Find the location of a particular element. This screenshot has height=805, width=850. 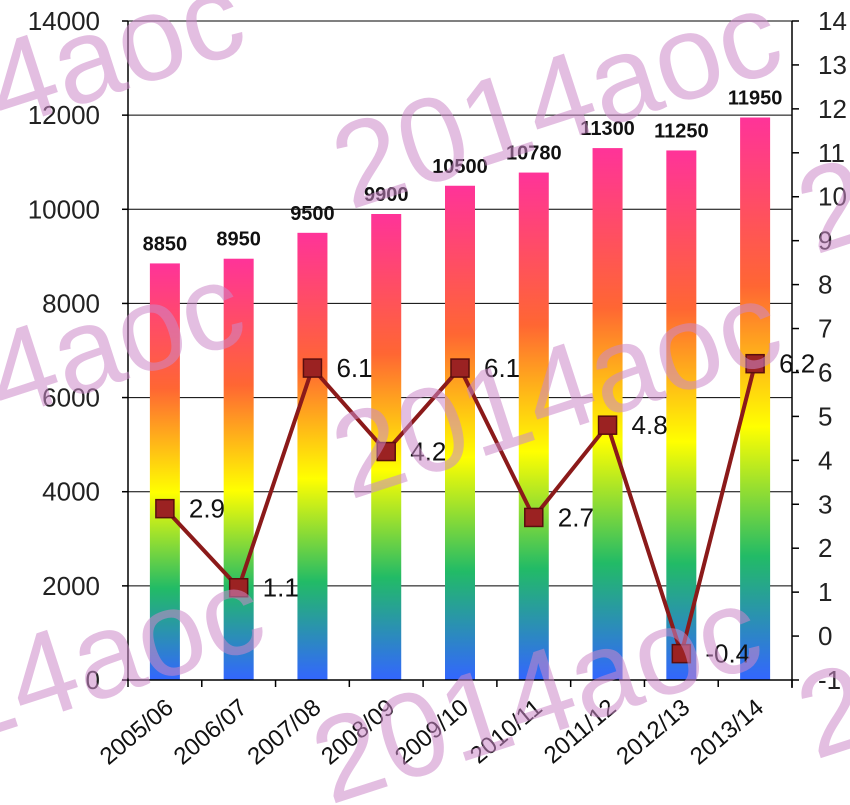

bar-value-label: 9900 is located at coordinates (386, 195).